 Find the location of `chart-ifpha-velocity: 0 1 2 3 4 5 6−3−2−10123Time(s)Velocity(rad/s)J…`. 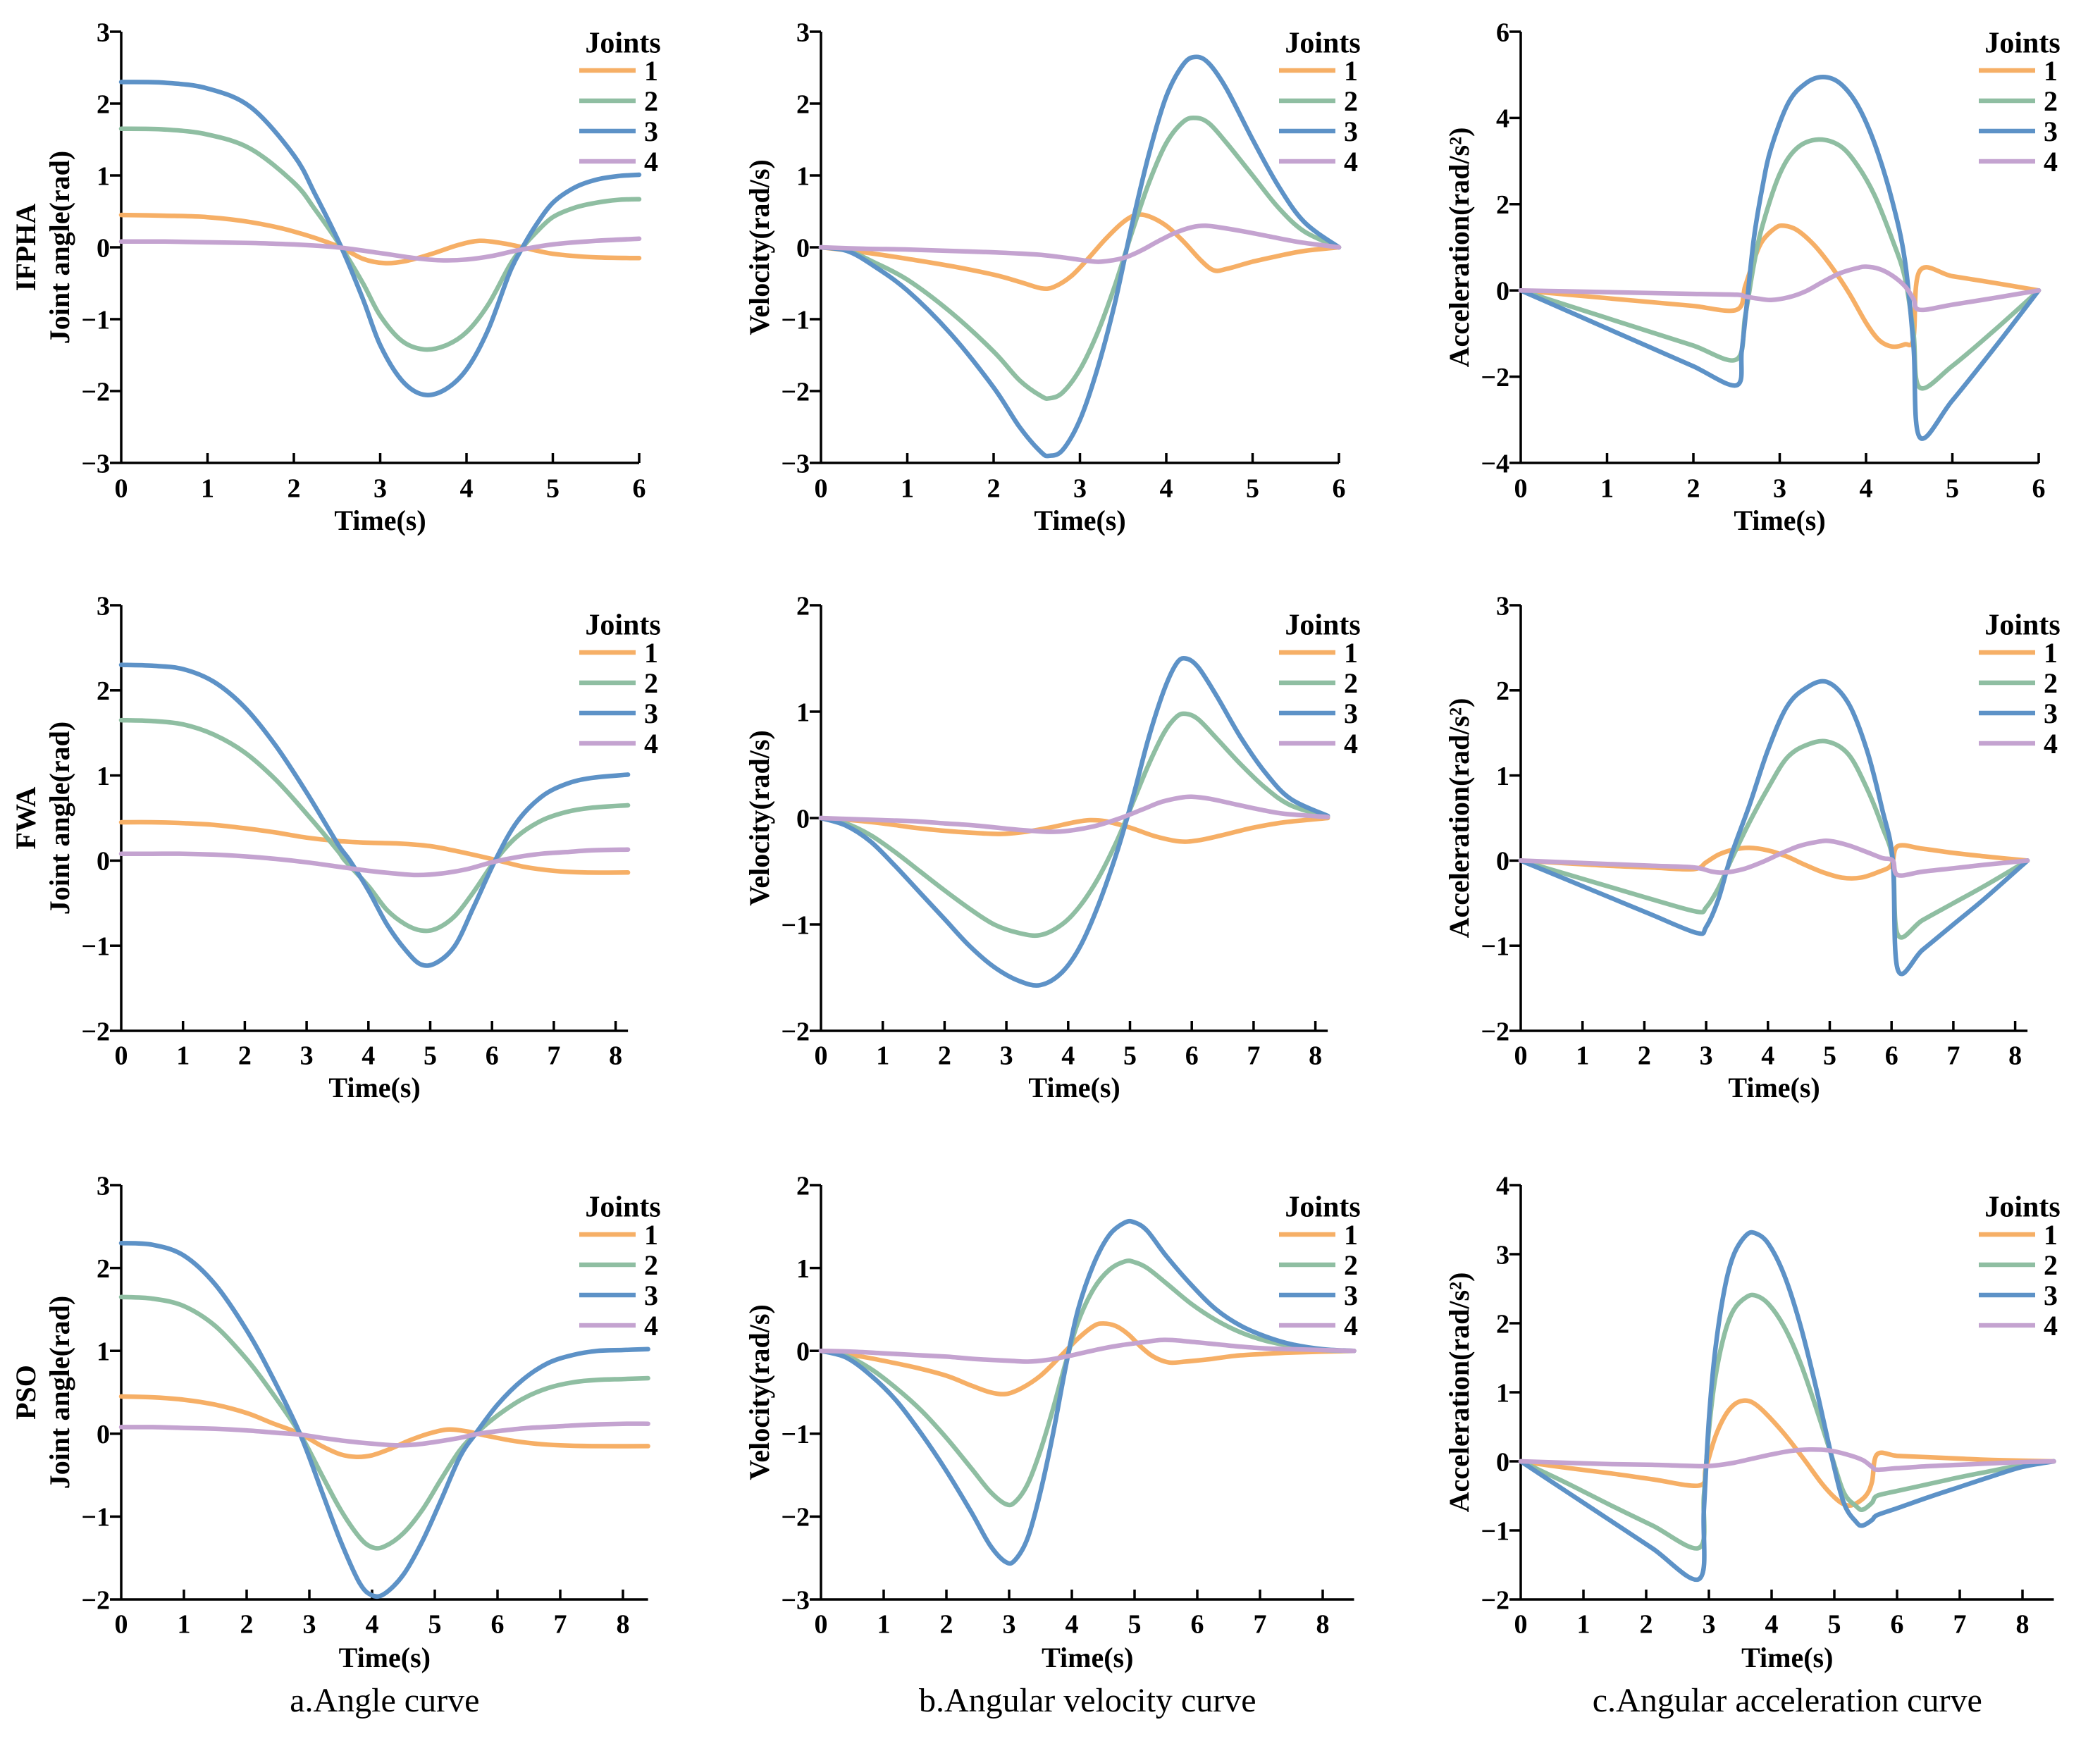

chart-ifpha-velocity: 0 1 2 3 4 5 6−3−2−10123Time(s)Velocity(rad/s)J… is located at coordinates (1052, 277).